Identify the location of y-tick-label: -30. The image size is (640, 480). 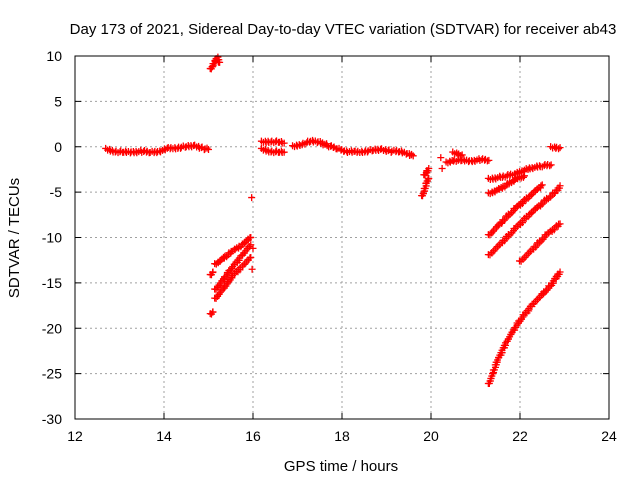
(52, 419).